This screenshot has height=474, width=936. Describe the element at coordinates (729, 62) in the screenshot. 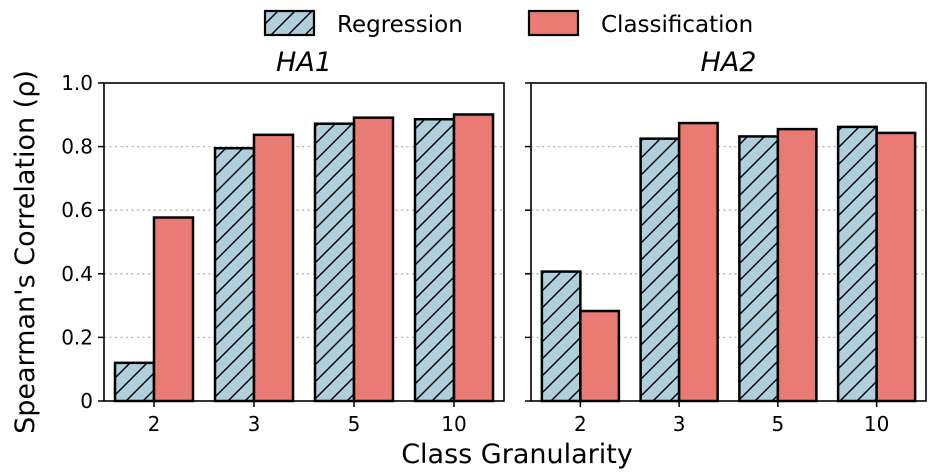

I see `panel-title: HA2` at that location.